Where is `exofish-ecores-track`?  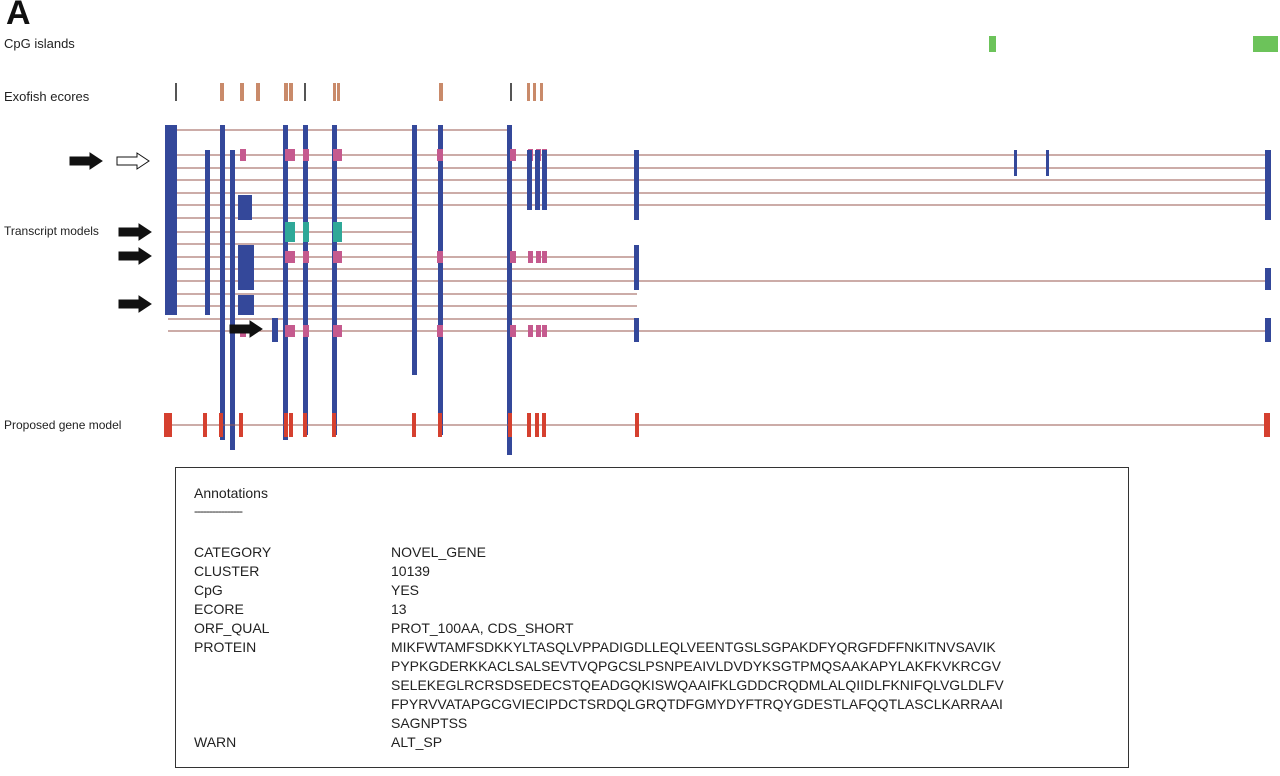 exofish-ecores-track is located at coordinates (359, 92).